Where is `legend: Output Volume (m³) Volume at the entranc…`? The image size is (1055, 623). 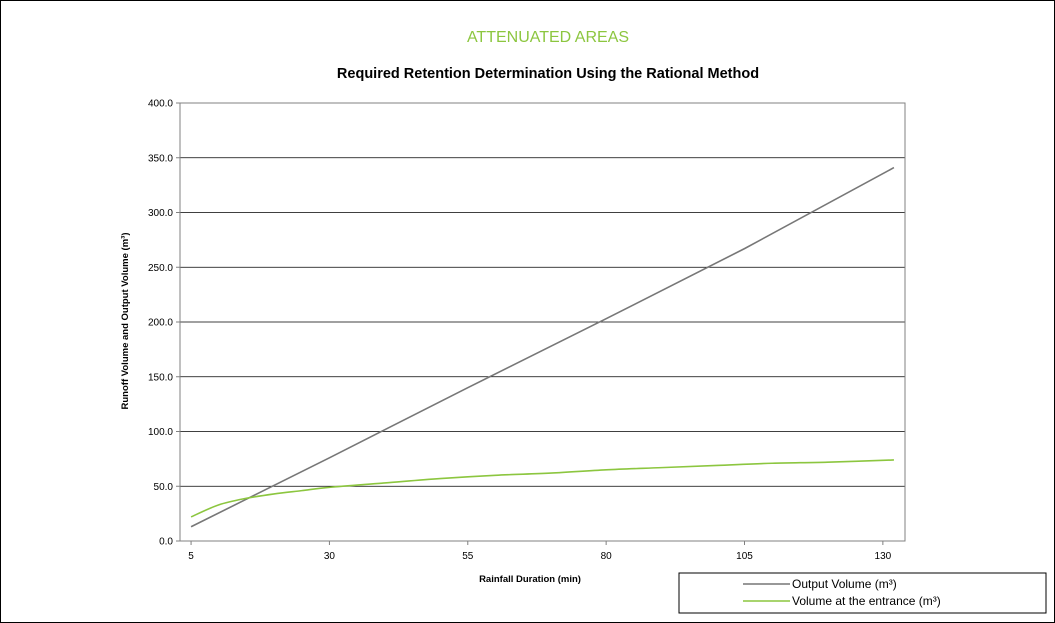
legend: Output Volume (m³) Volume at the entranc… is located at coordinates (862, 593).